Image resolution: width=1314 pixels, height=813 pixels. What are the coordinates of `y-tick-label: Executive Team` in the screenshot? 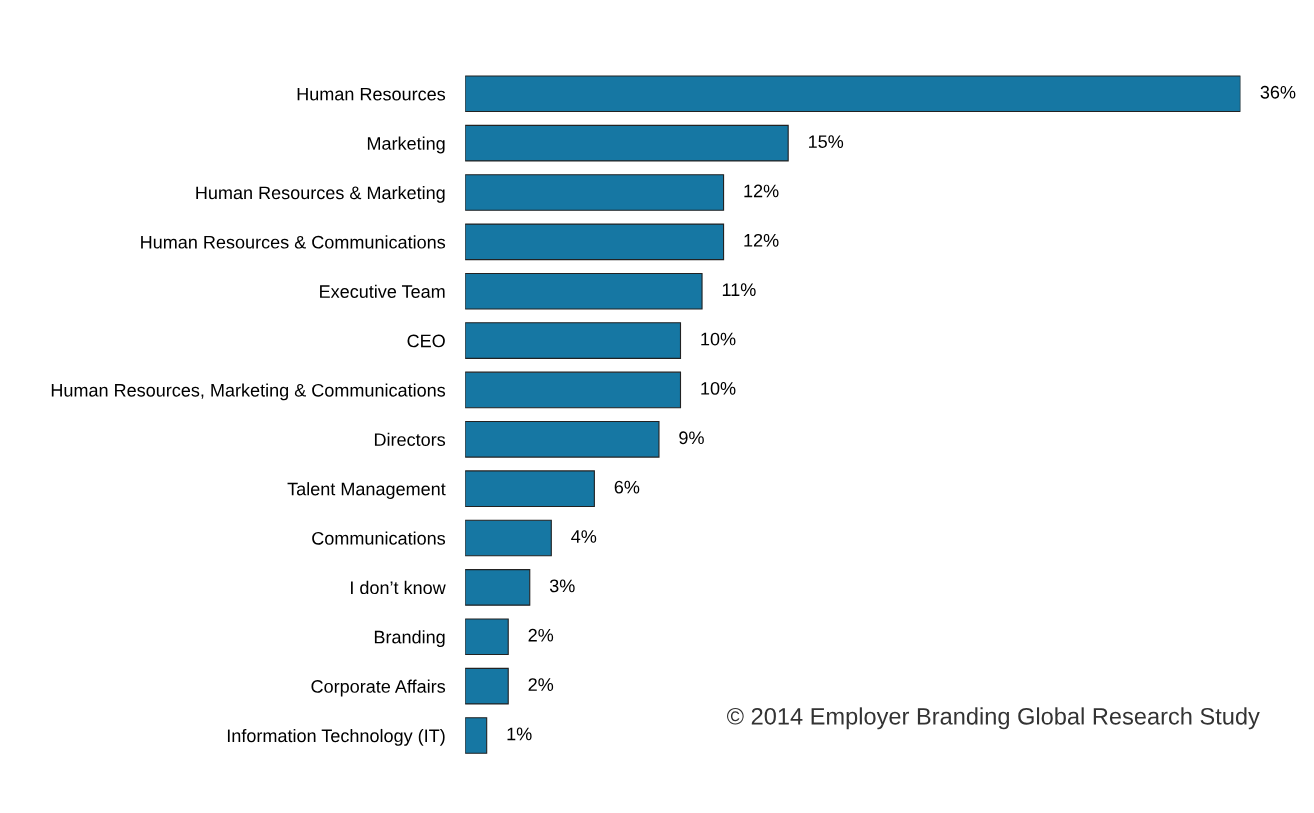 It's located at (382, 291).